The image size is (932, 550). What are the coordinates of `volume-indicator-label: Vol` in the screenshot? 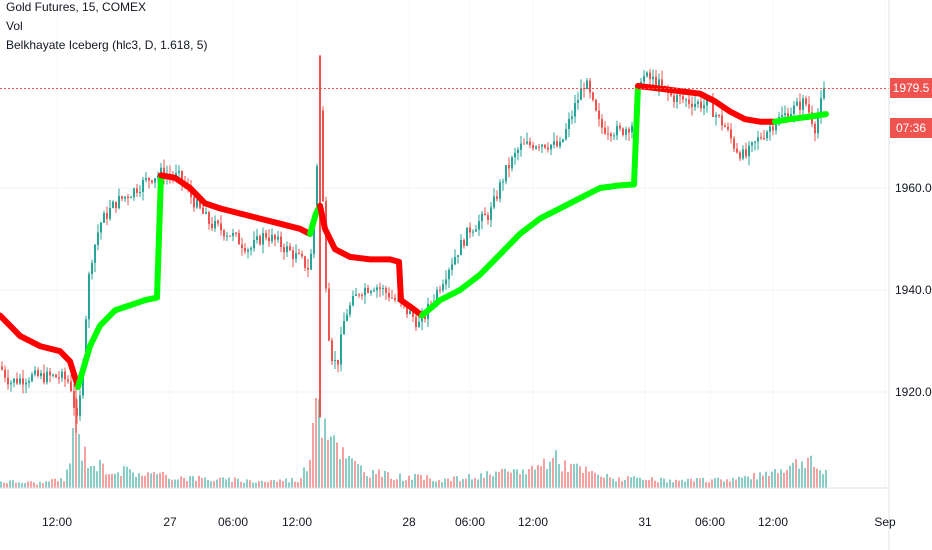 It's located at (14, 26).